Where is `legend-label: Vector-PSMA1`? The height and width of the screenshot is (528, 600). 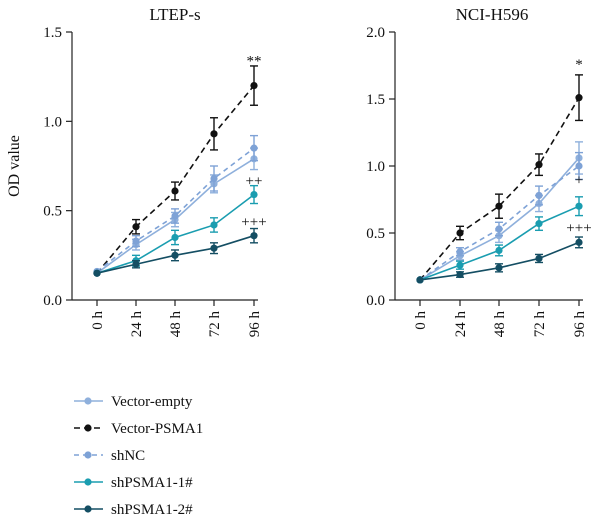
legend-label: Vector-PSMA1 is located at coordinates (157, 429).